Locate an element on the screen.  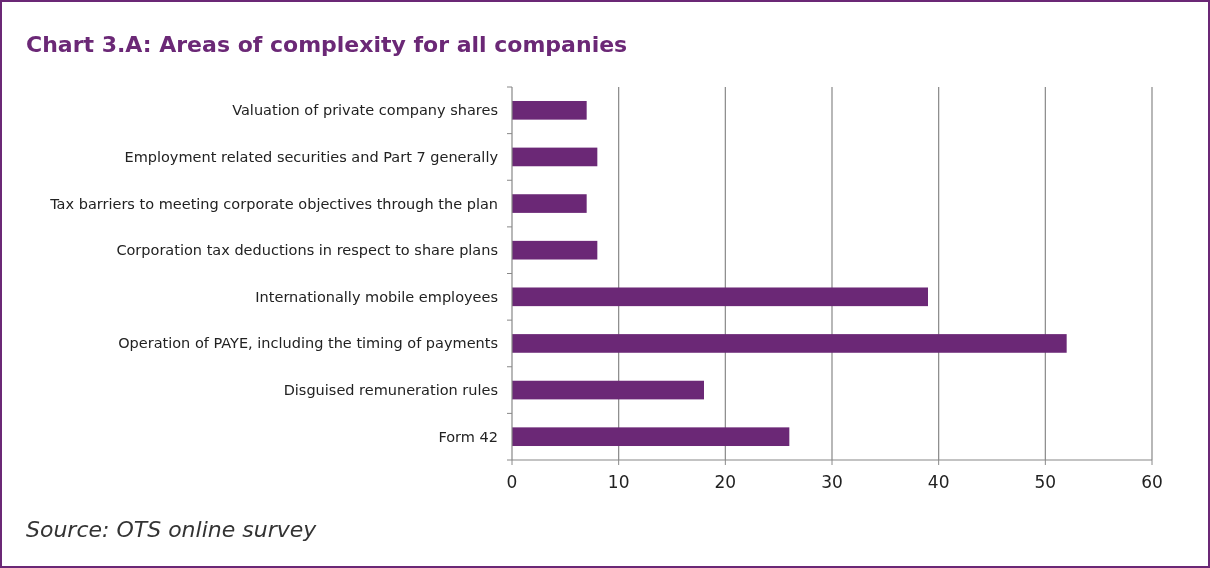
x-tick-label: 20 is located at coordinates (725, 482).